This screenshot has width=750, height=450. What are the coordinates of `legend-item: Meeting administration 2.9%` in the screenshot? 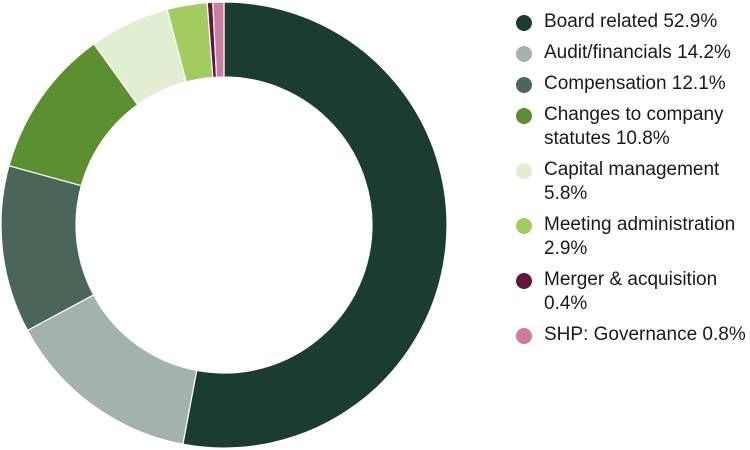 It's located at (633, 237).